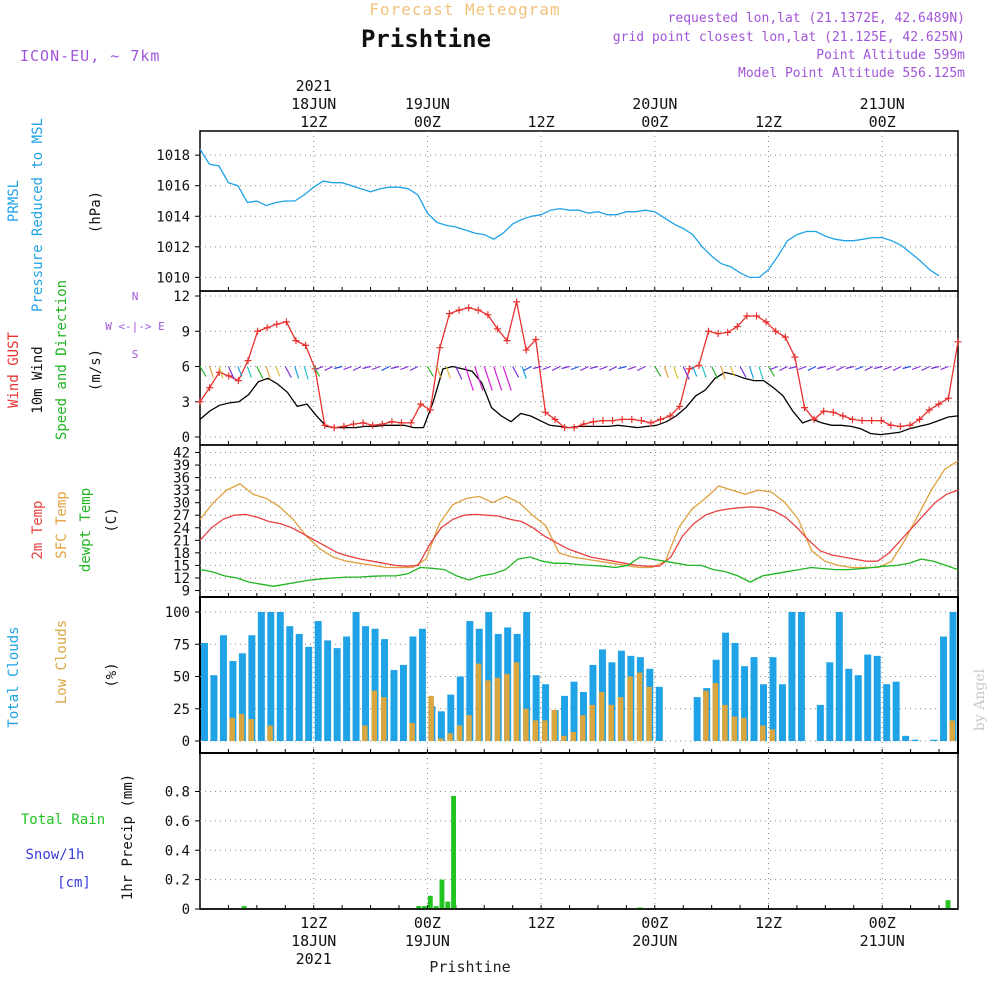 This screenshot has width=1000, height=1000. Describe the element at coordinates (186, 591) in the screenshot. I see `temperature-ytick-label: 9` at that location.